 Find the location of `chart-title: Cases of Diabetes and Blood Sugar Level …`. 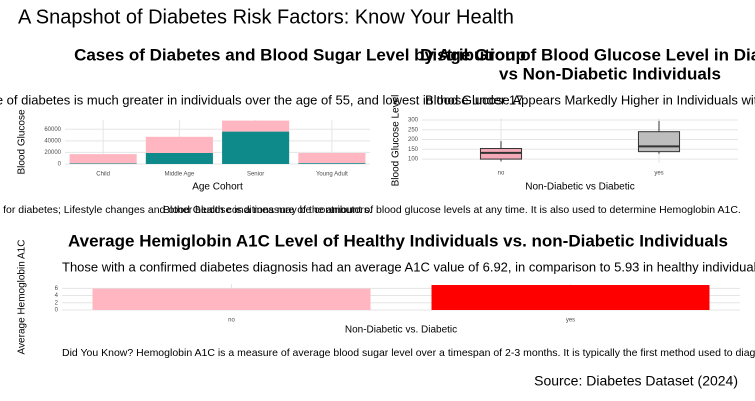

chart-title: Cases of Diabetes and Blood Sugar Level … is located at coordinates (300, 54).